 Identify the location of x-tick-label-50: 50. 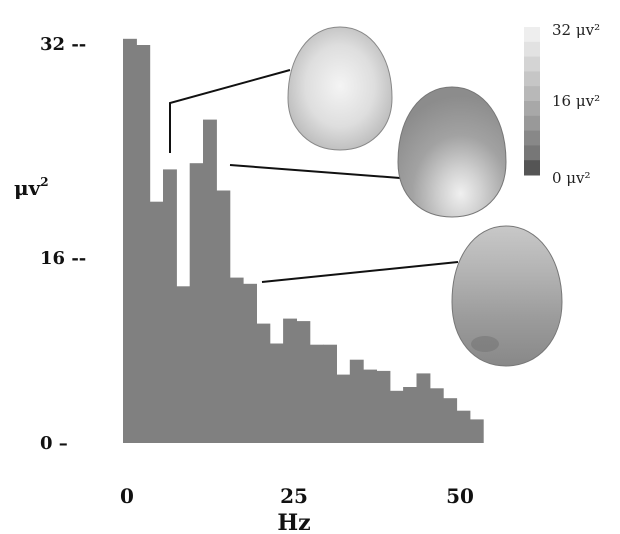
(460, 496).